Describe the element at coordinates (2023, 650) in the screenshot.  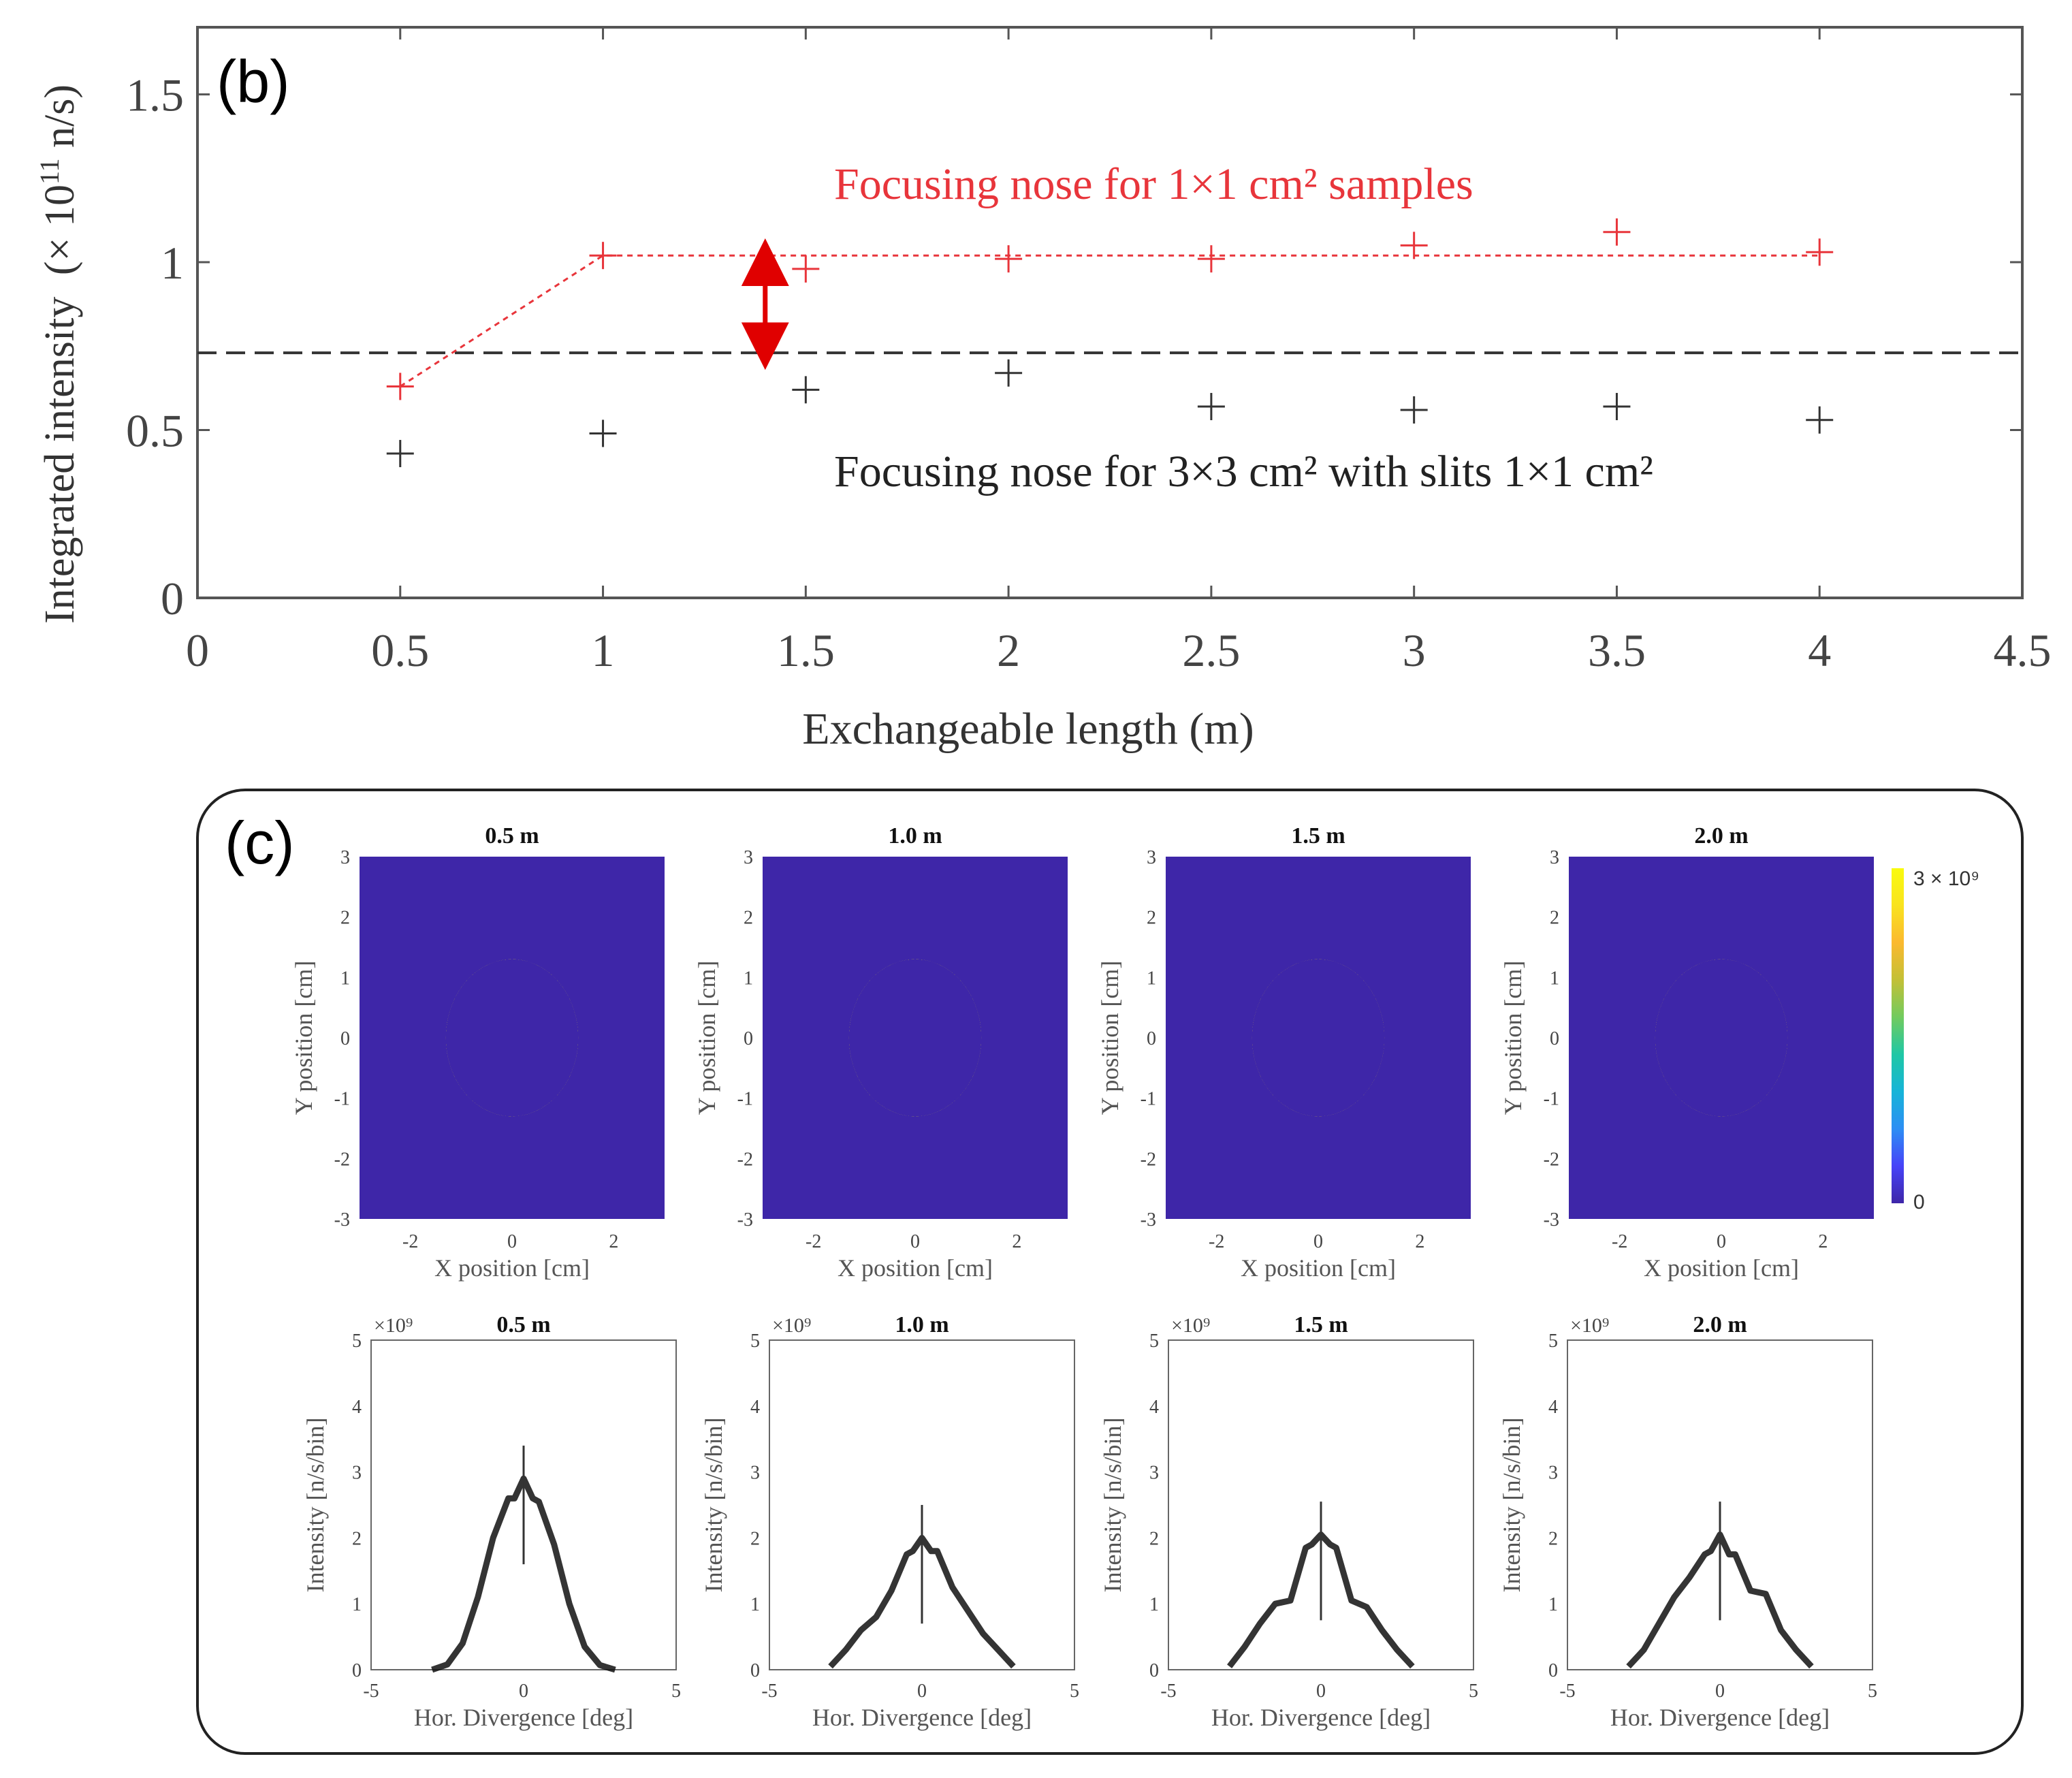
I see `x-tick-label: 4.5` at that location.